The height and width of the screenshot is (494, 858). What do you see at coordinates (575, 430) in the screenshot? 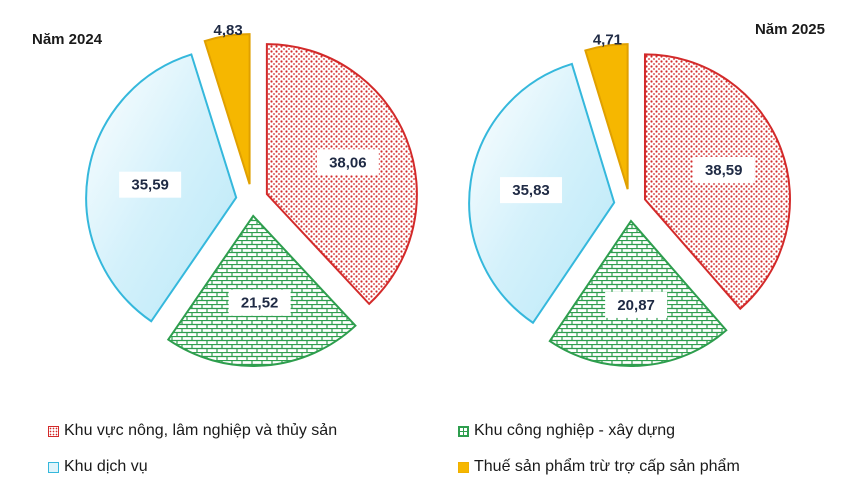
I see `legend-label-industry: Khu công nghiệp - xây dựng` at bounding box center [575, 430].